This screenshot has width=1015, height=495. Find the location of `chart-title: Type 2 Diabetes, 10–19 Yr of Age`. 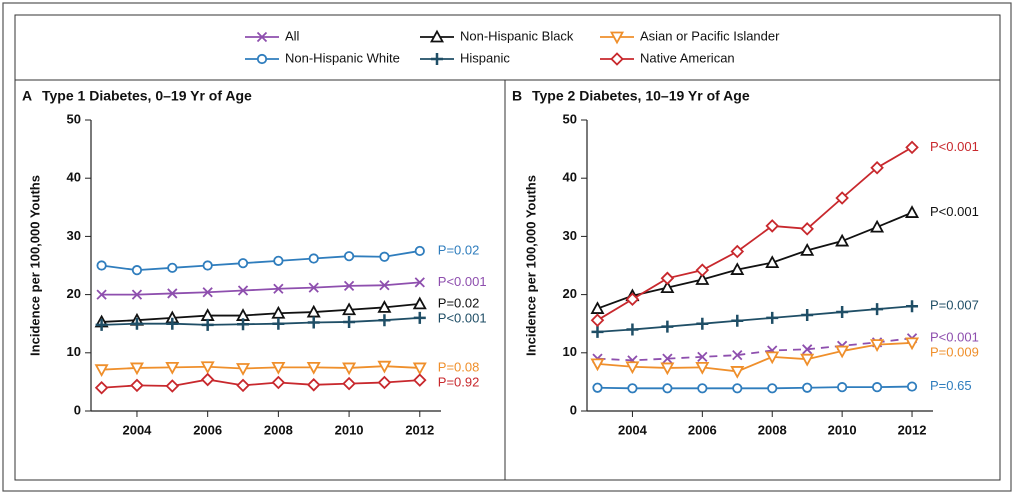

chart-title: Type 2 Diabetes, 10–19 Yr of Age is located at coordinates (641, 96).